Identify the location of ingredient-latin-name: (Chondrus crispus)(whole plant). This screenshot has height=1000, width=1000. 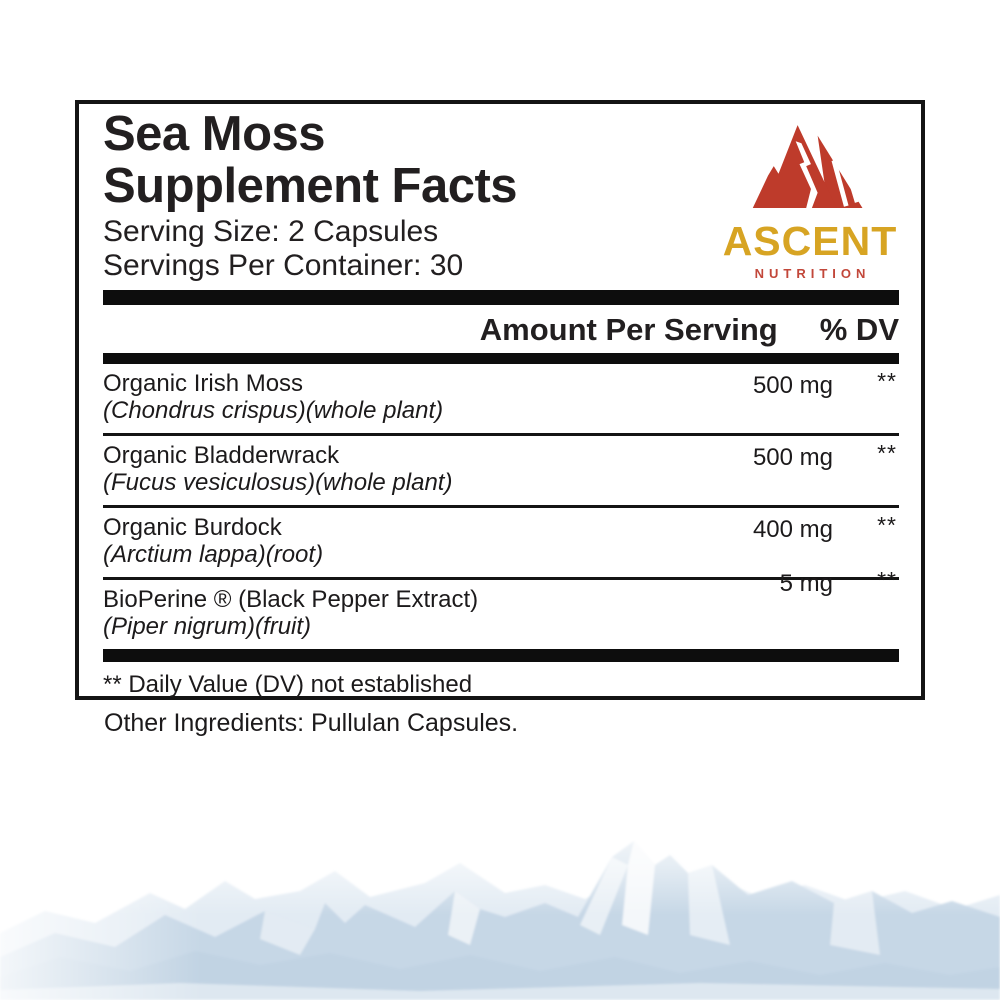
(273, 410).